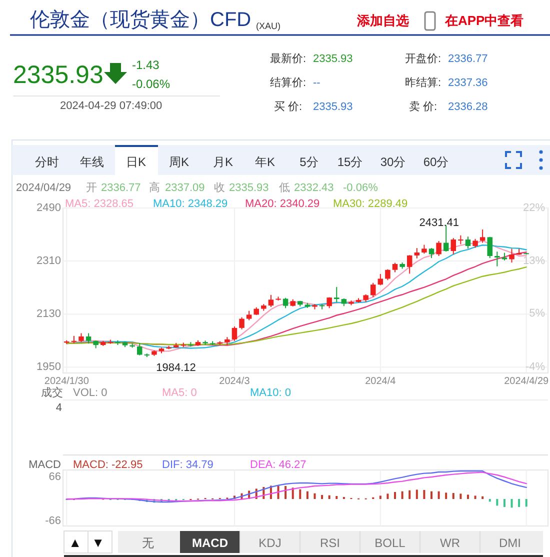  Describe the element at coordinates (268, 26) in the screenshot. I see `text: (XAU)` at that location.